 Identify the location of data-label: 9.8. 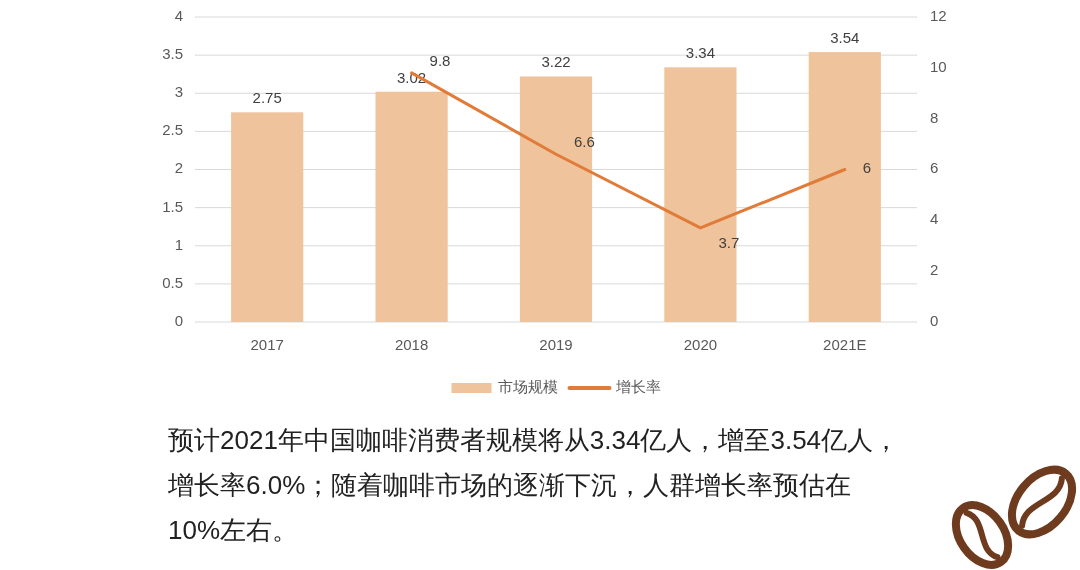
(440, 60).